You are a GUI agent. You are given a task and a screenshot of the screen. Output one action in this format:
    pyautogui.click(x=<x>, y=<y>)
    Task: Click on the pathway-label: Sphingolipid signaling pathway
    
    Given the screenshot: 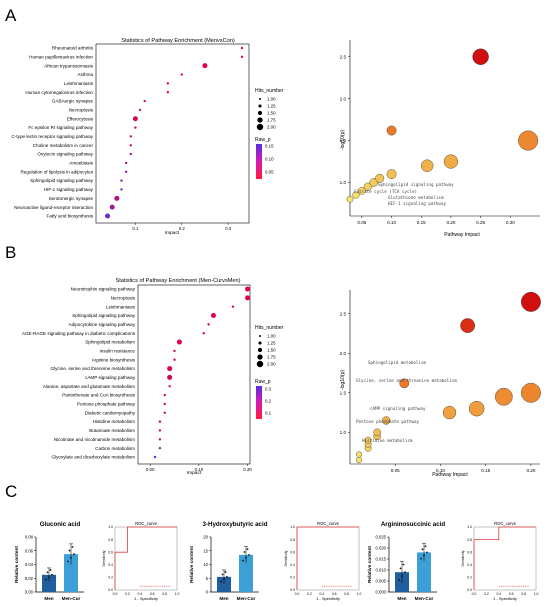 What is the action you would take?
    pyautogui.click(x=62, y=180)
    